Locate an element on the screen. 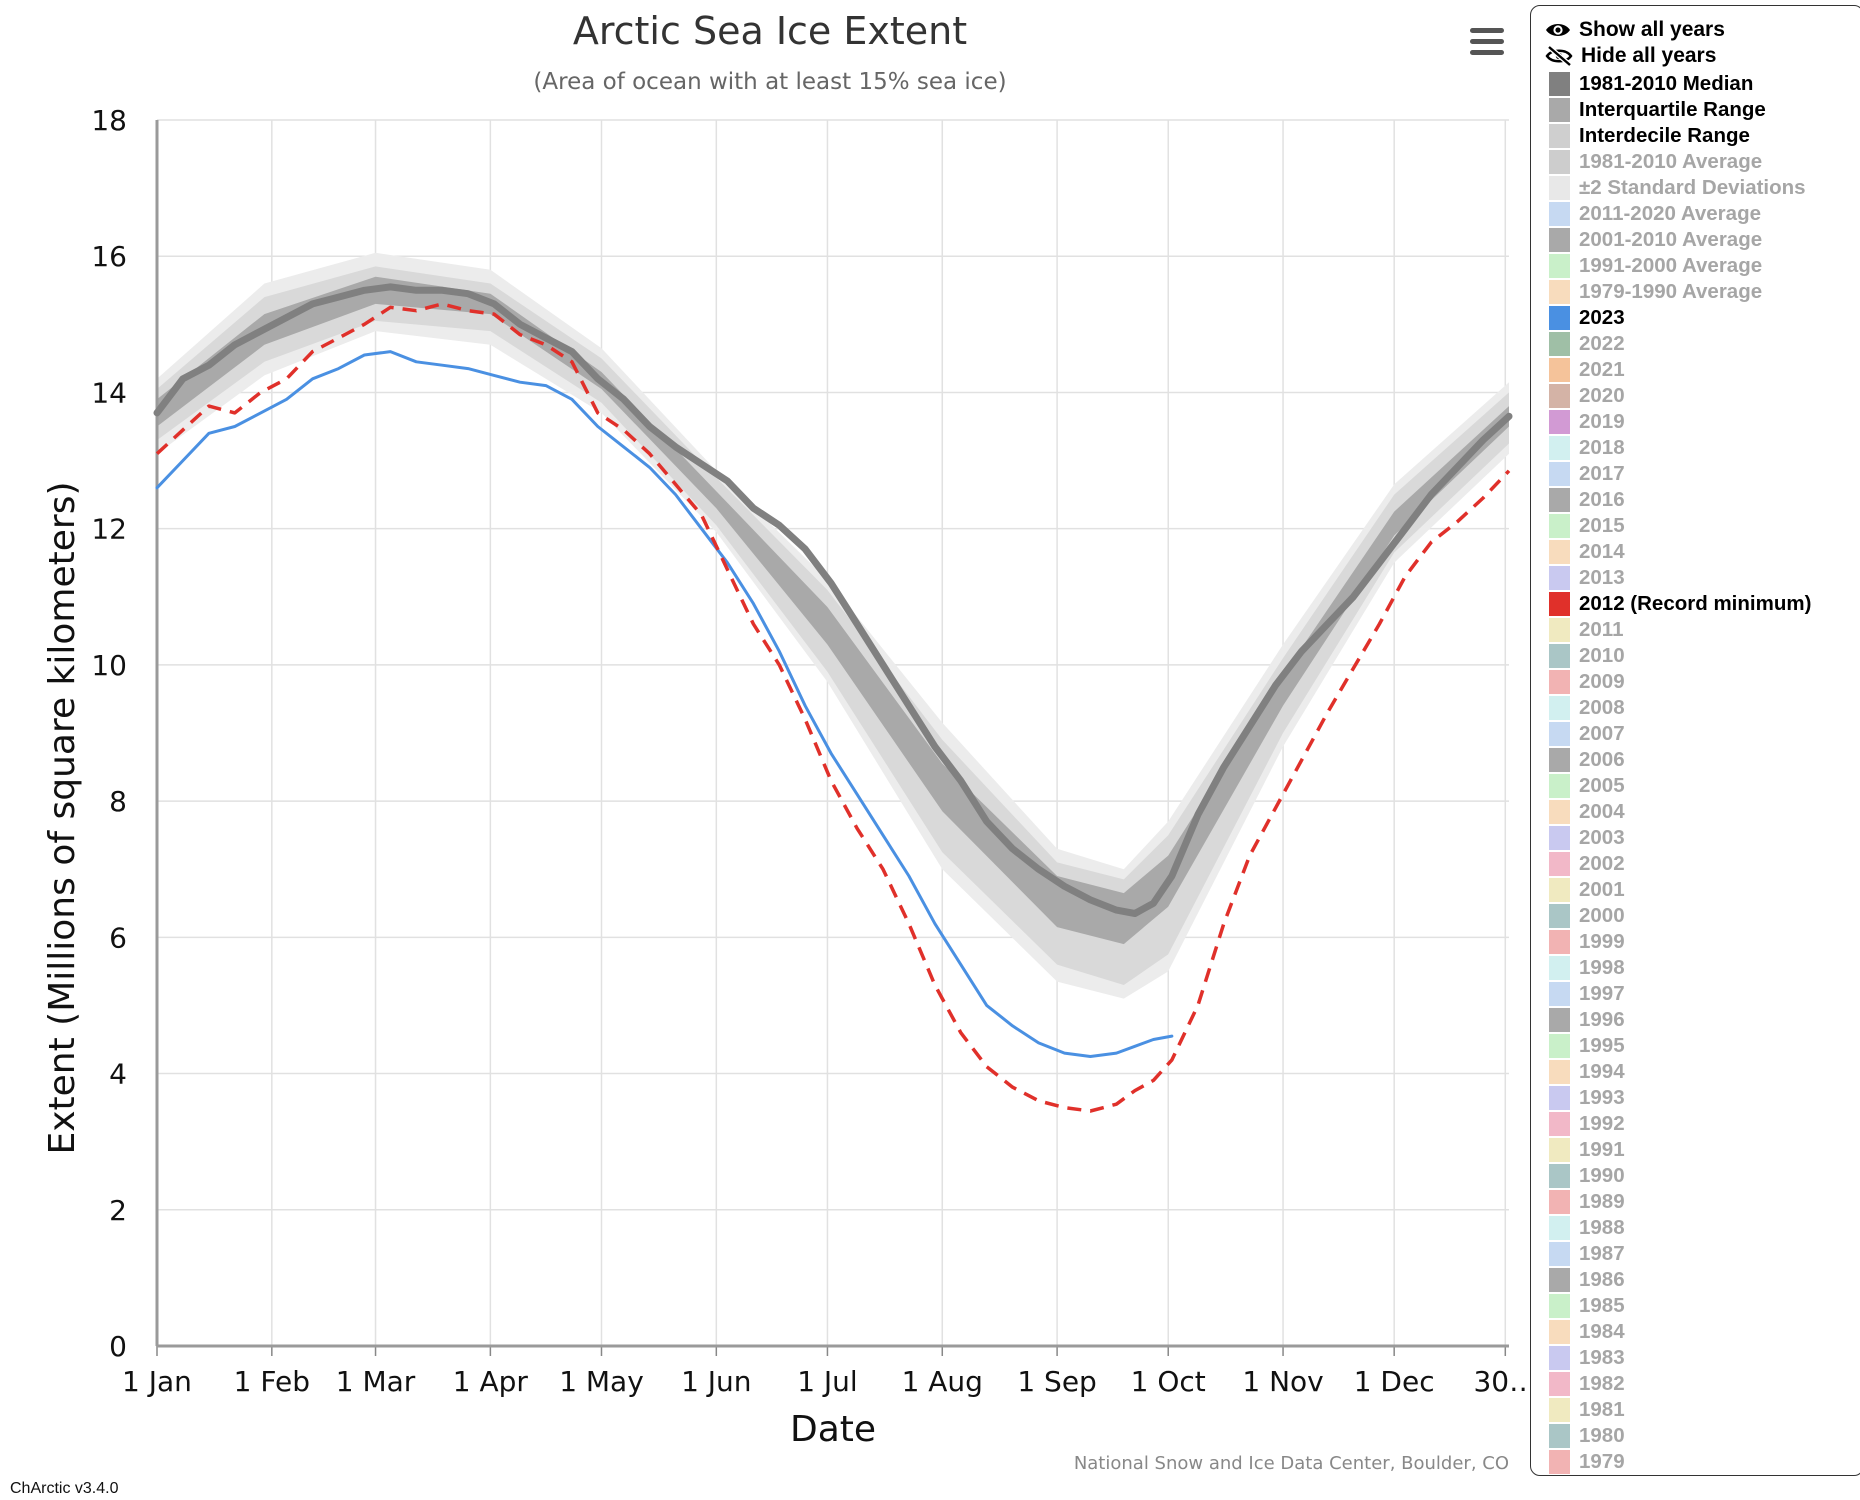 This screenshot has height=1500, width=1860. legend-item: Interdecile Range is located at coordinates (1649, 136).